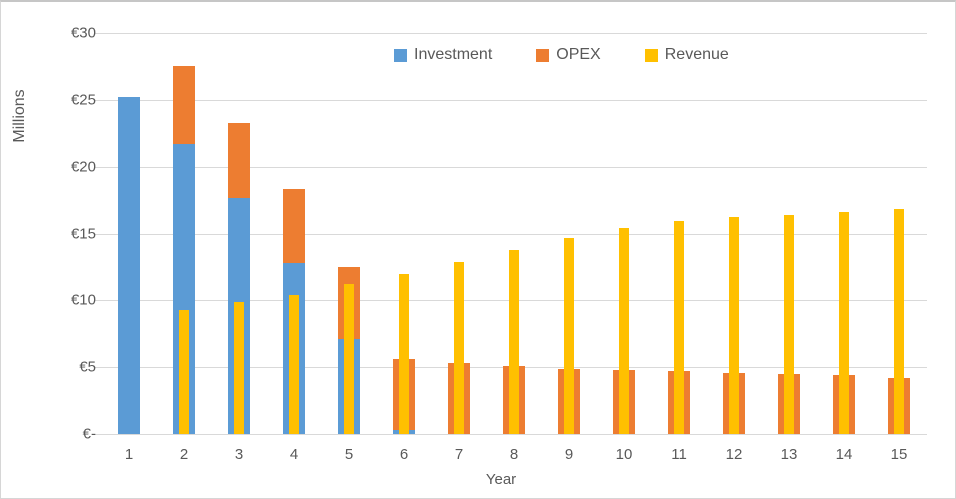  Describe the element at coordinates (514, 454) in the screenshot. I see `x-tick-label: 8` at that location.